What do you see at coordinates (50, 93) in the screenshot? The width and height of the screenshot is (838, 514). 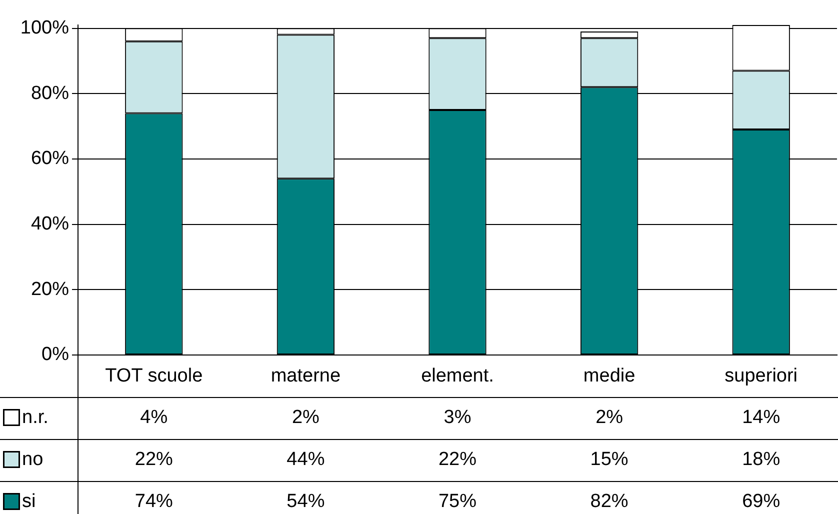 I see `y-tick-label: 80%` at bounding box center [50, 93].